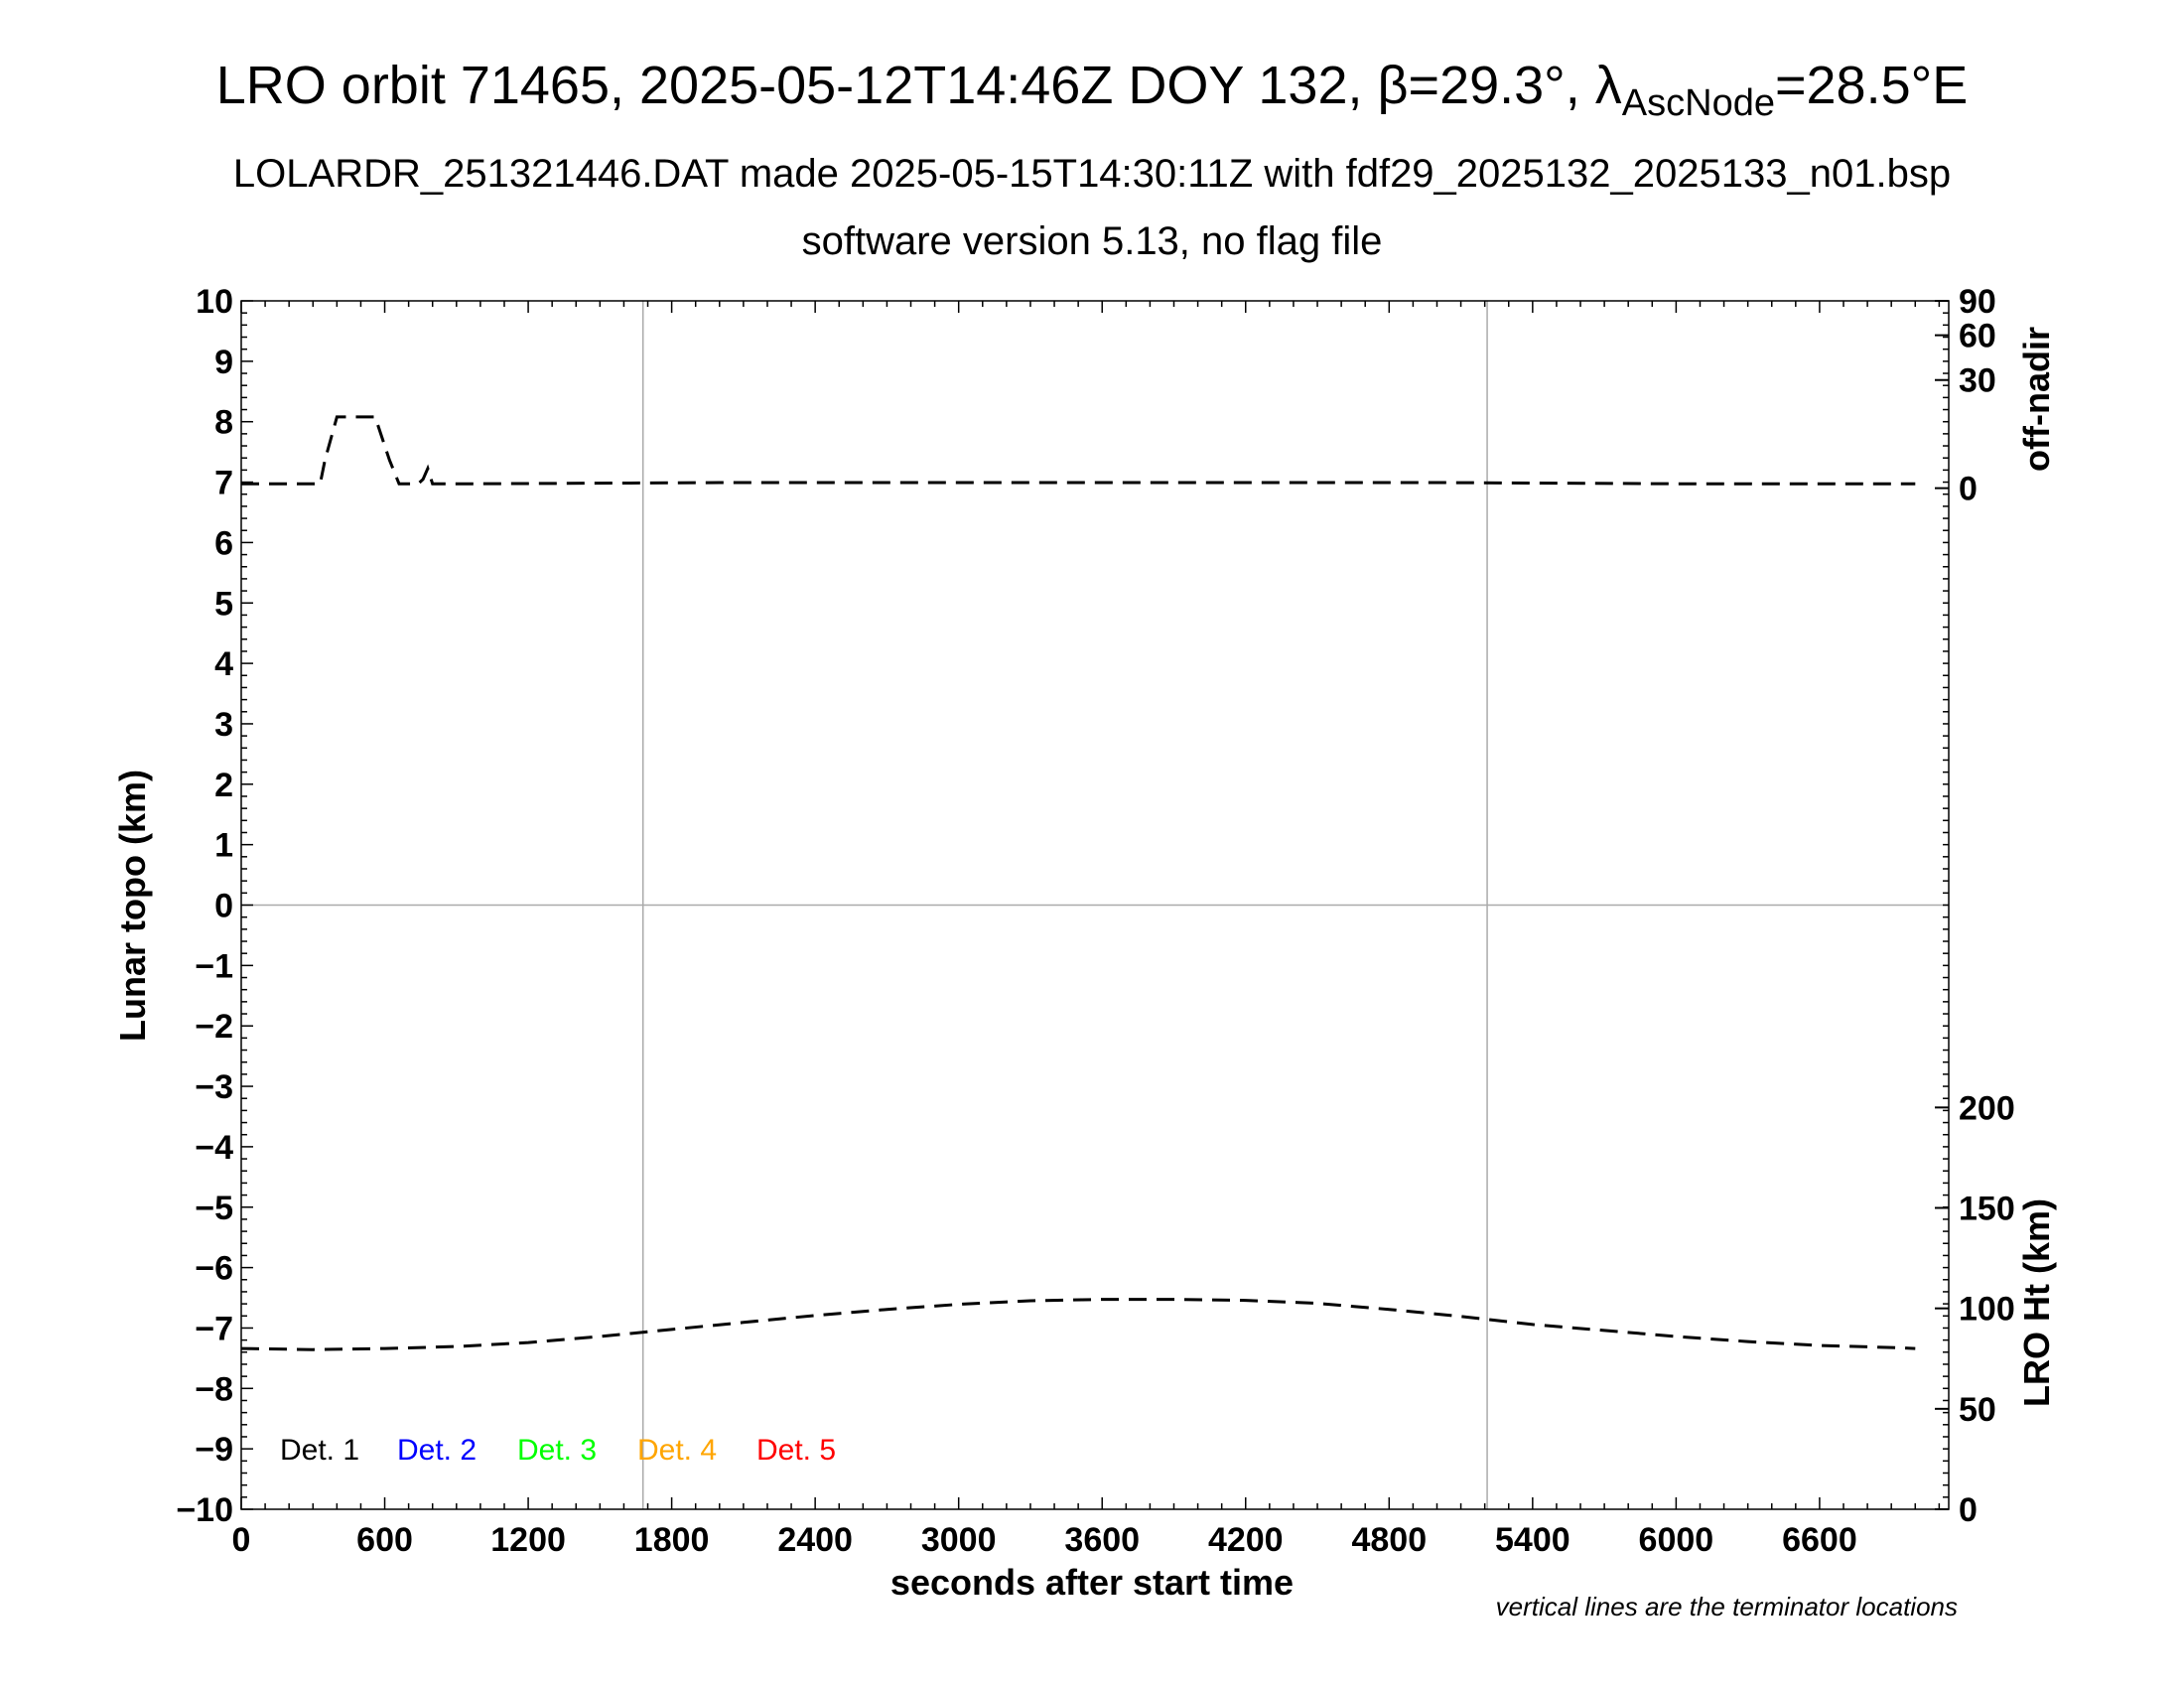  Describe the element at coordinates (214, 1087) in the screenshot. I see `y-tick-label-left: −3` at that location.